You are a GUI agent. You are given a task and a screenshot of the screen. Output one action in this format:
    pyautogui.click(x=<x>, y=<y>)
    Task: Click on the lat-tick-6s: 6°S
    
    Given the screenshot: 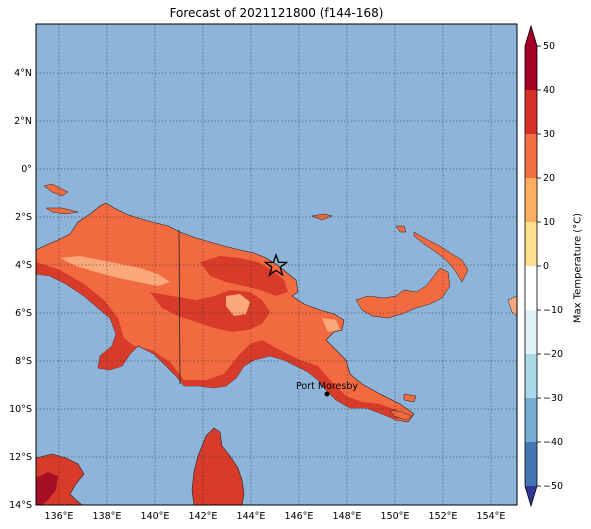 What is the action you would take?
    pyautogui.click(x=23, y=313)
    